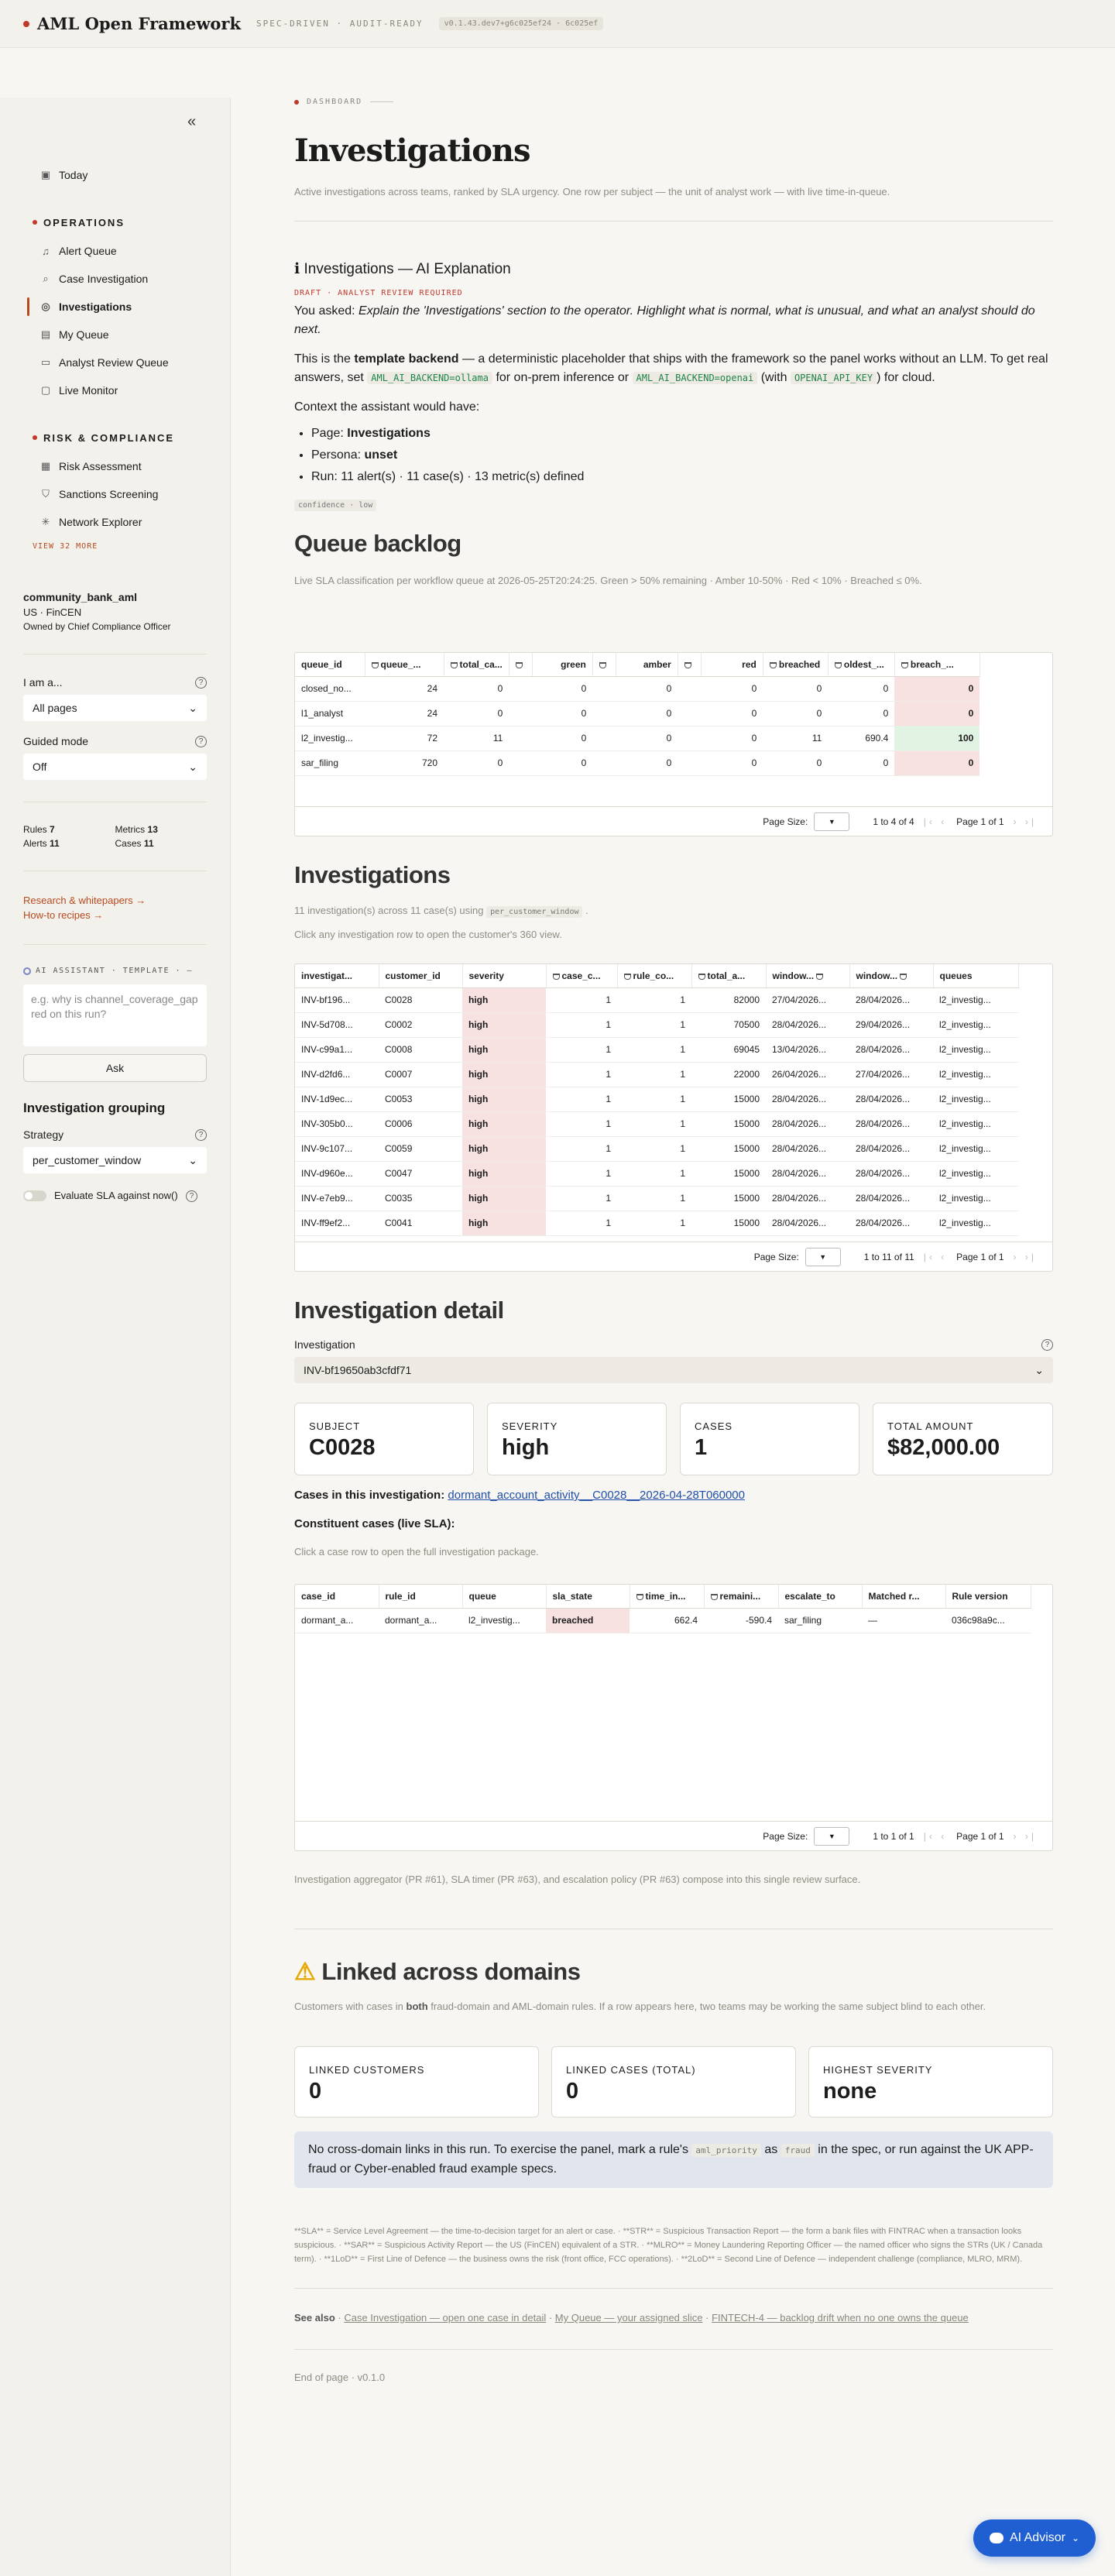  Describe the element at coordinates (604, 763) in the screenshot. I see `table-cell` at that location.